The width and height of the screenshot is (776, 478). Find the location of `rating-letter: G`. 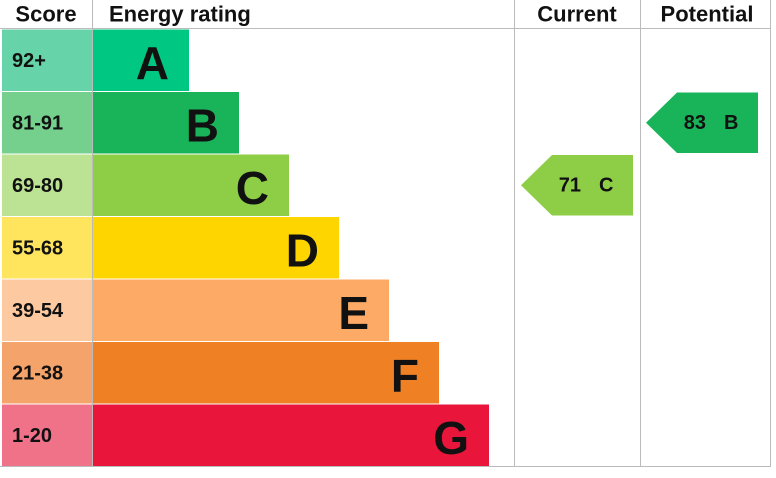

rating-letter: G is located at coordinates (451, 438).